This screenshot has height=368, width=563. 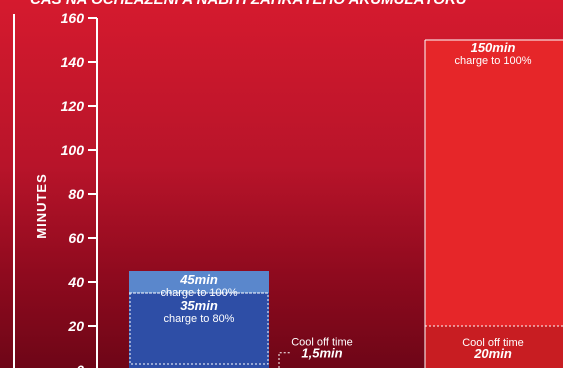 What do you see at coordinates (199, 305) in the screenshot?
I see `bar-value-label: 35min` at bounding box center [199, 305].